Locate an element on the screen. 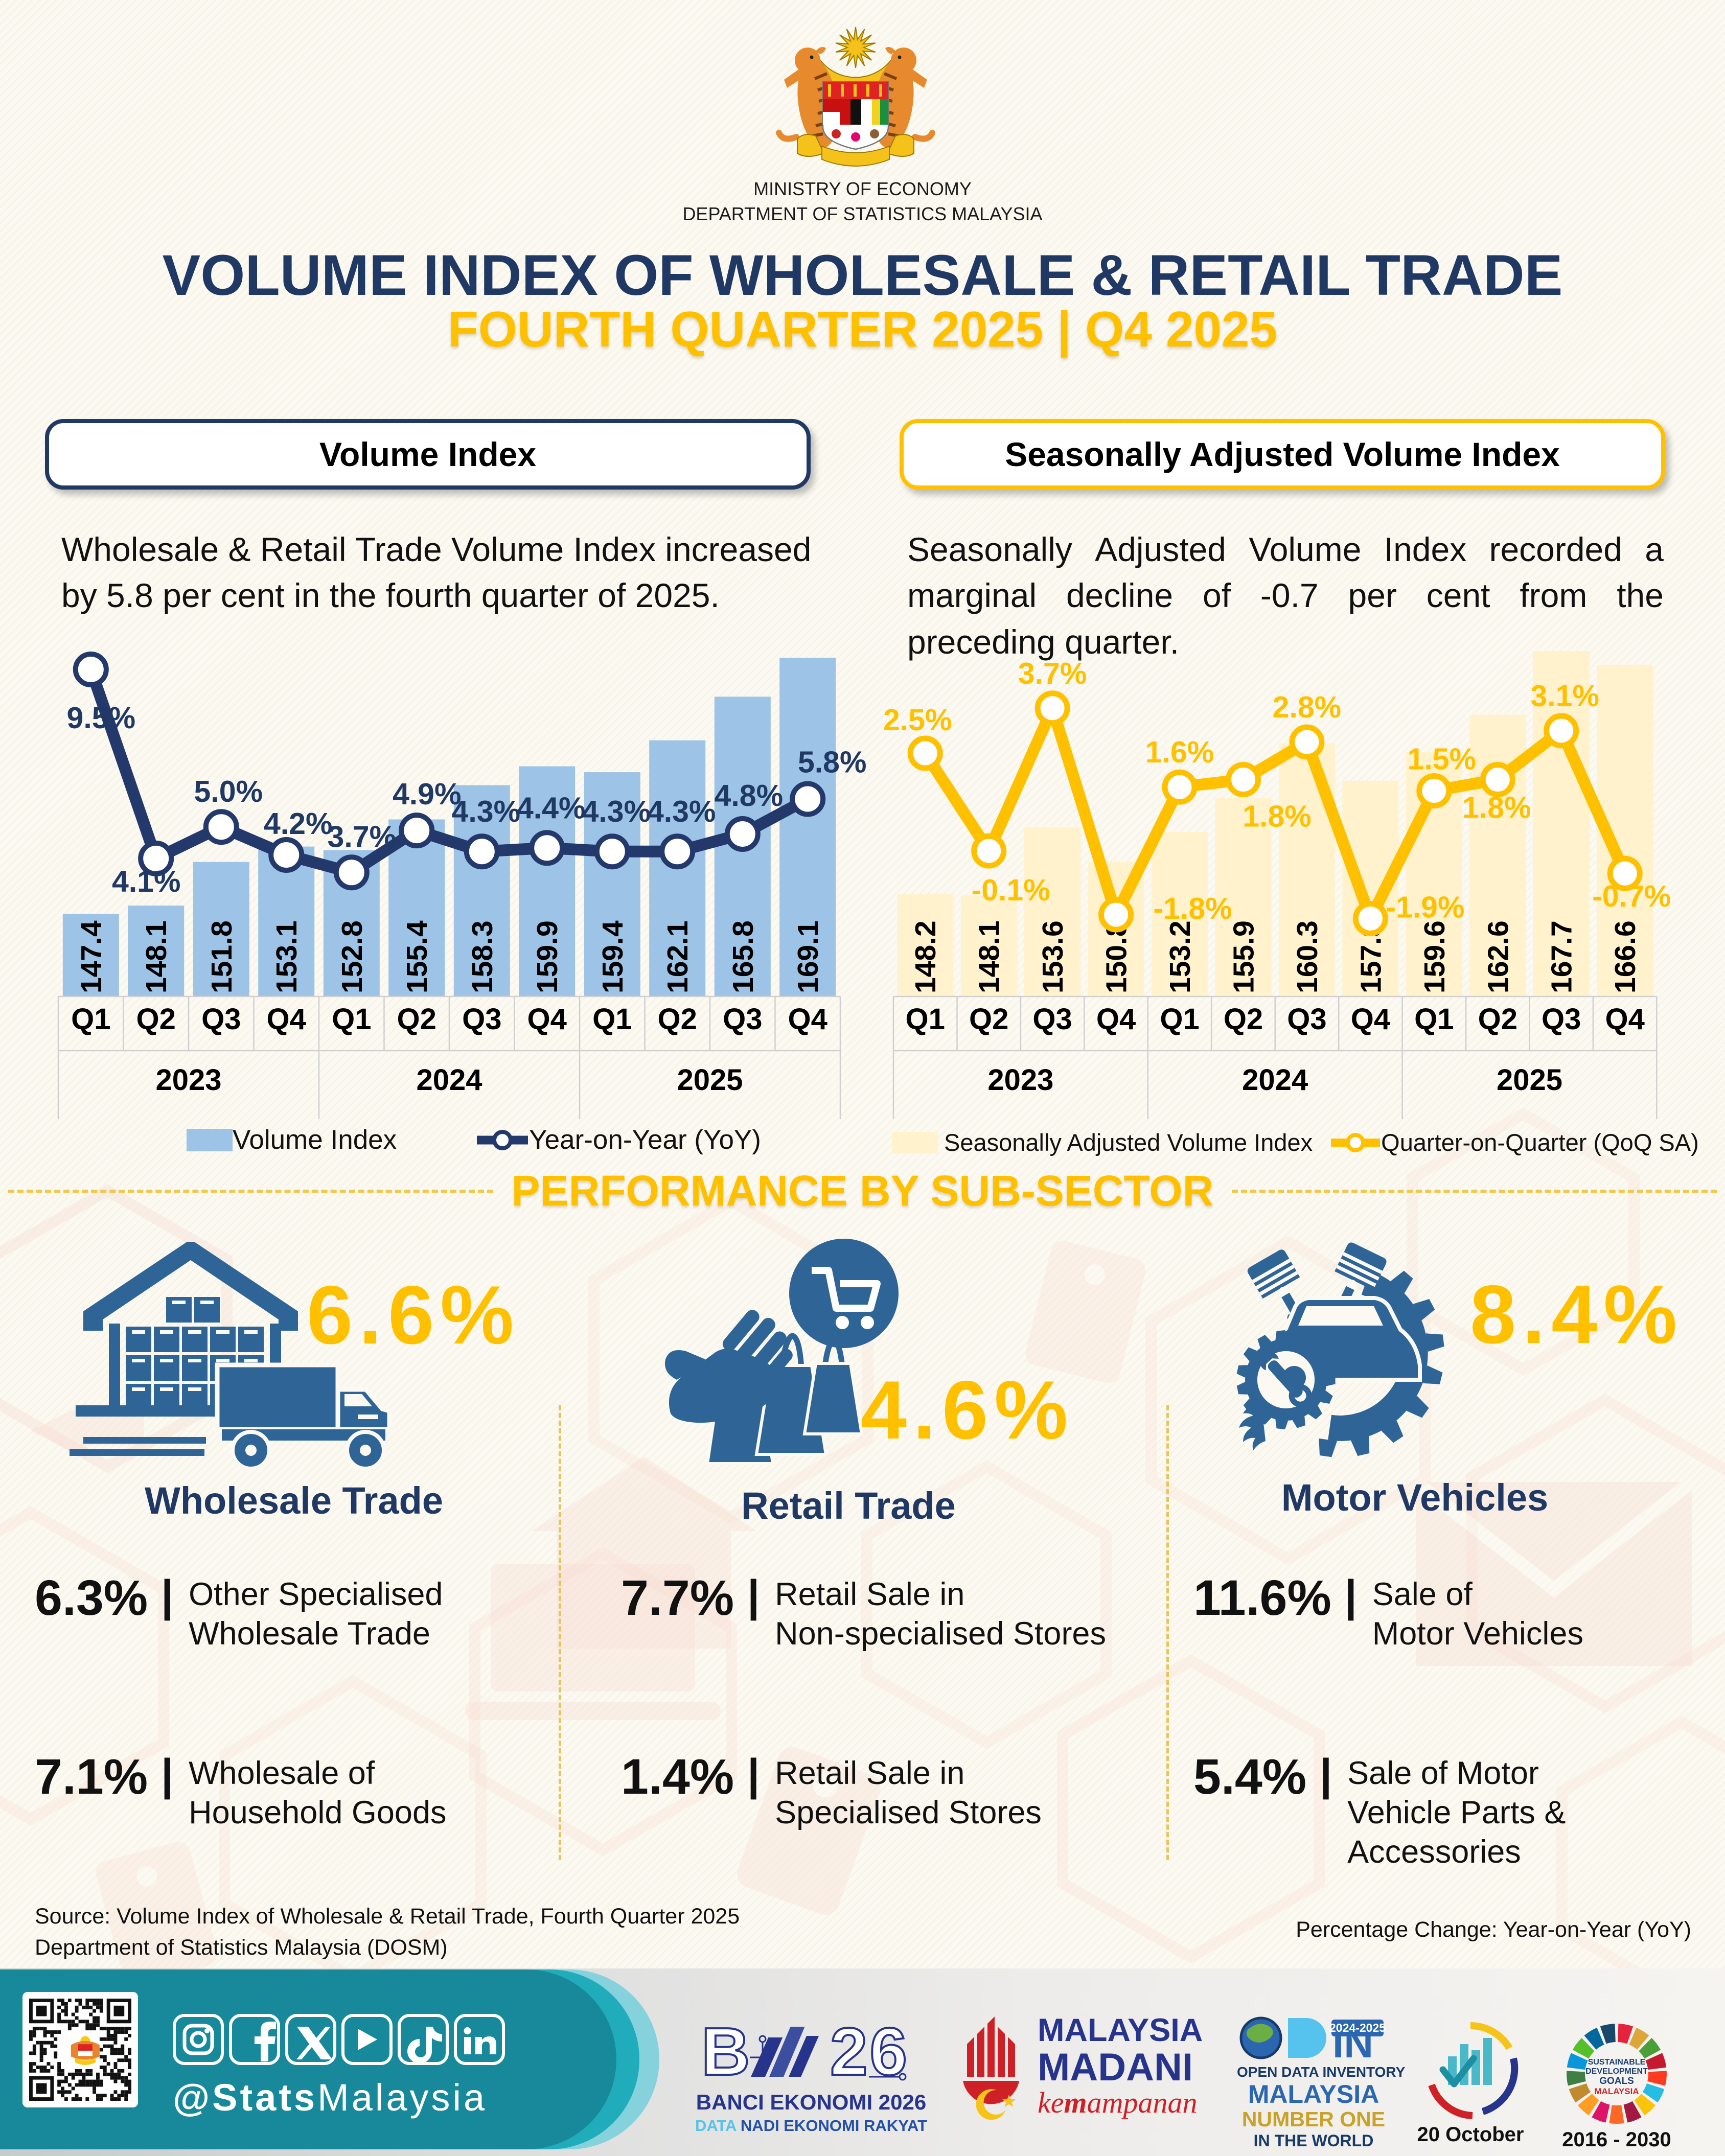 Image resolution: width=1725 pixels, height=2156 pixels. svg-text: 9.5% is located at coordinates (101, 718).